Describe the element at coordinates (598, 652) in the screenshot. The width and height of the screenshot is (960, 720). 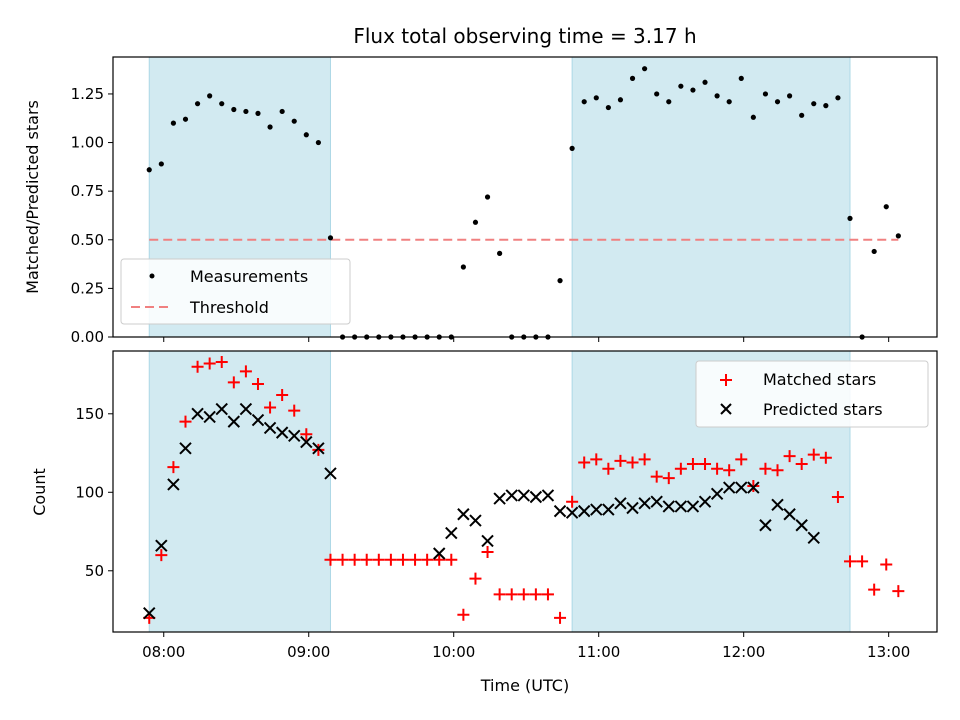
I see `x-tick-label: 11:00` at that location.